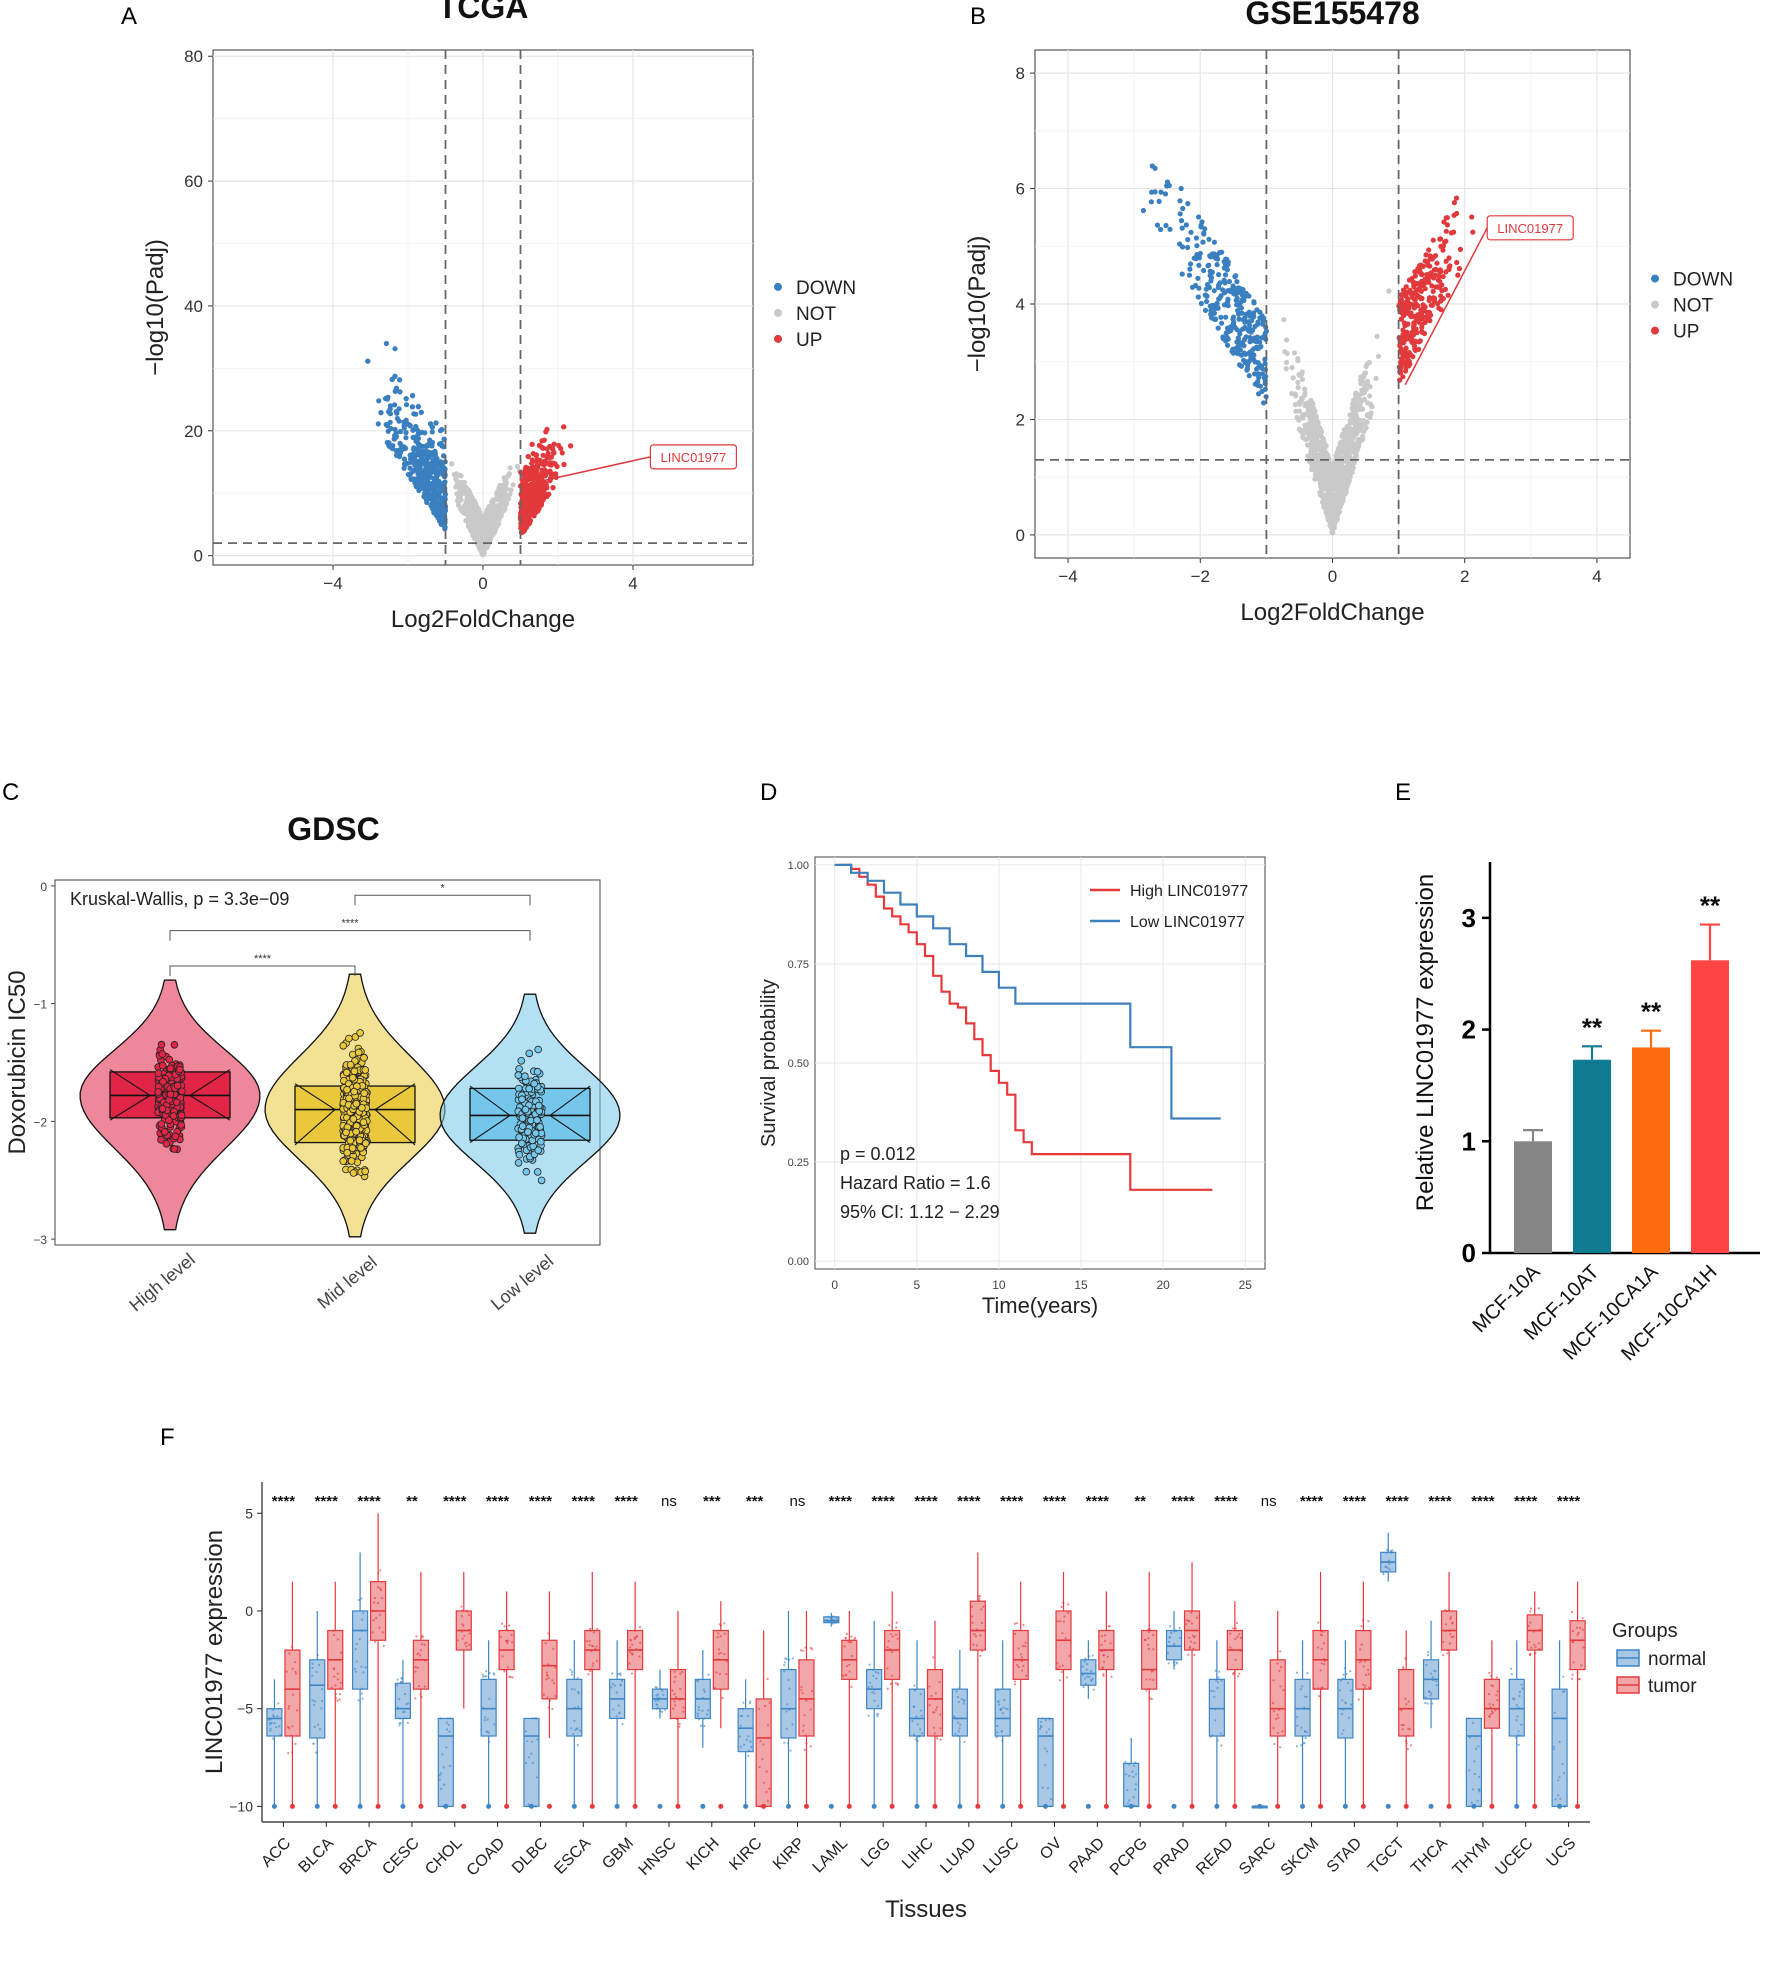 The image size is (1772, 1963). Describe the element at coordinates (1067, 576) in the screenshot. I see `x-tick-label: −4` at that location.